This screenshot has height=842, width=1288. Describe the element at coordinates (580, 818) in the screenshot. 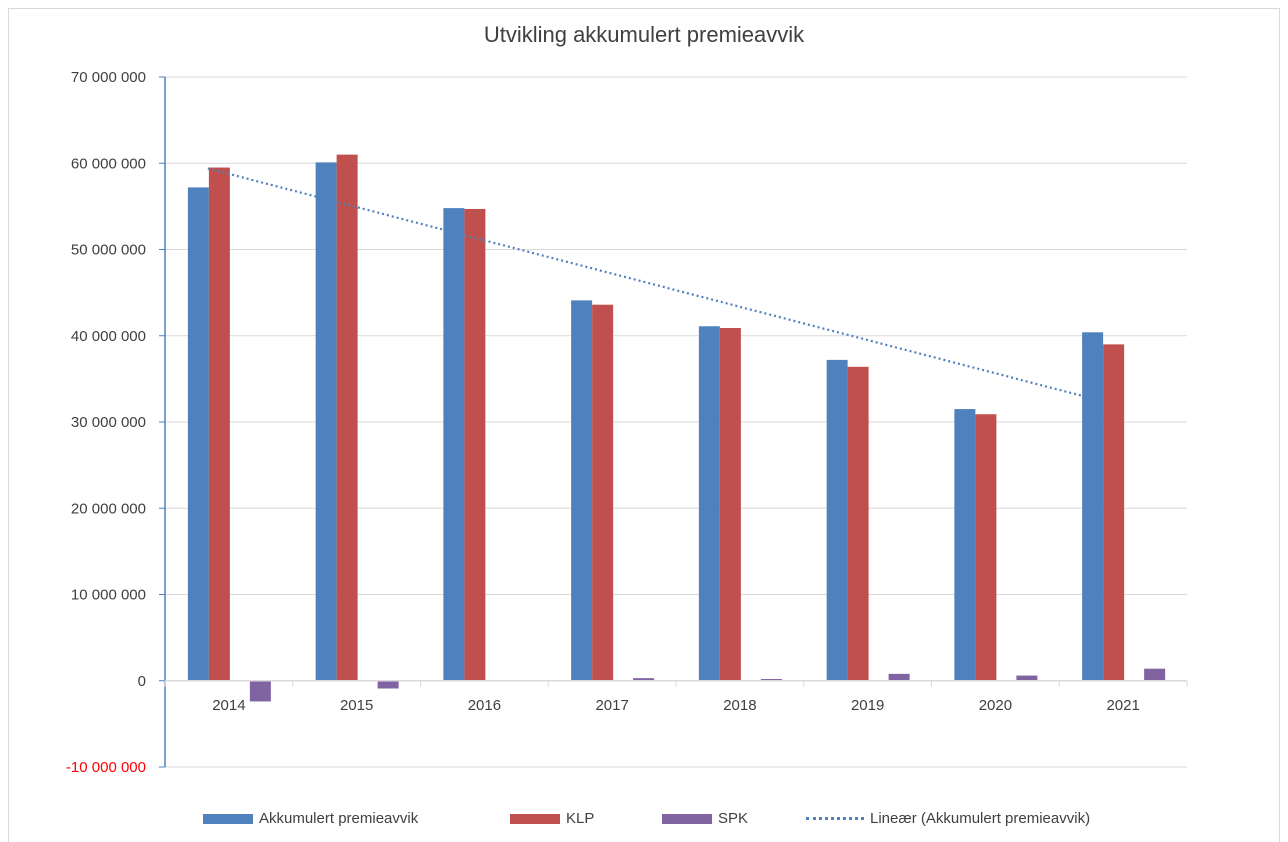

I see `legend-label-klp: KLP` at that location.